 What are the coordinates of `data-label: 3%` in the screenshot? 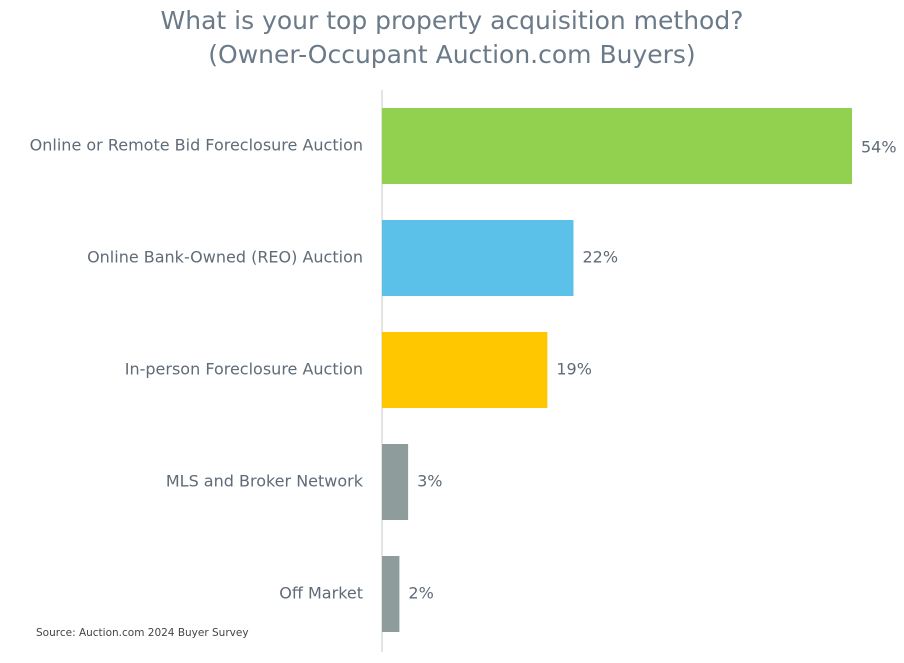 It's located at (429, 481).